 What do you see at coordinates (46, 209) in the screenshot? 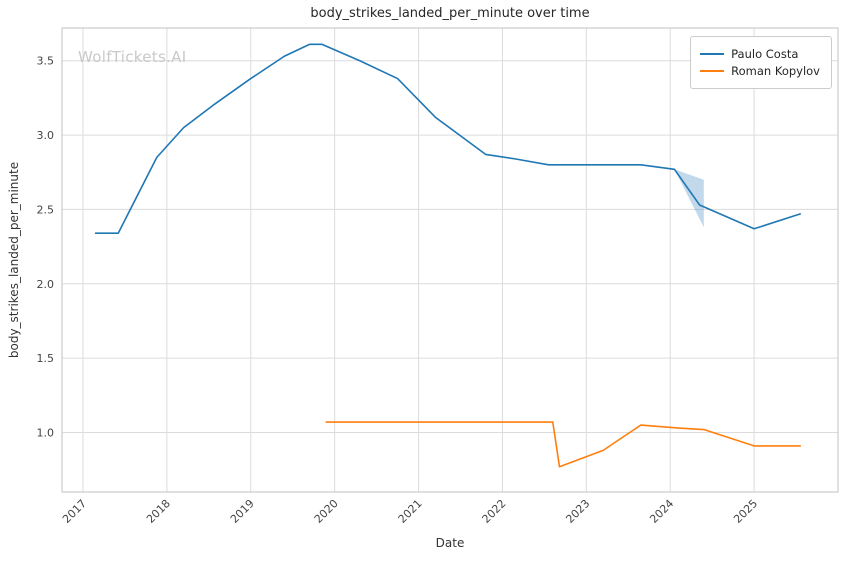
I see `y-tick-label-2.5: 2.5` at bounding box center [46, 209].